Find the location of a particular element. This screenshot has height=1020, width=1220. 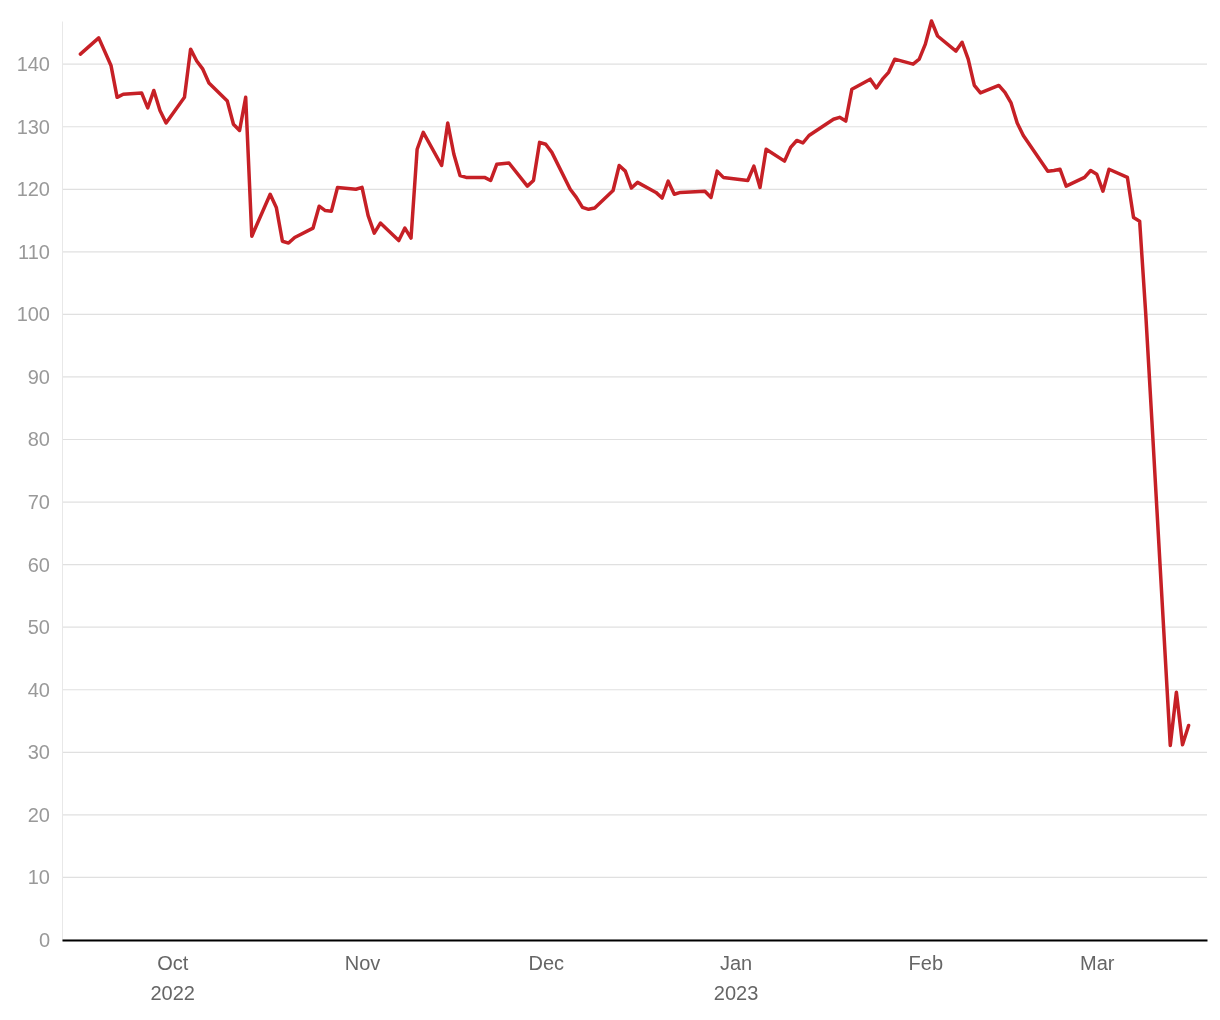

y-tick-label: 100 is located at coordinates (33, 314).